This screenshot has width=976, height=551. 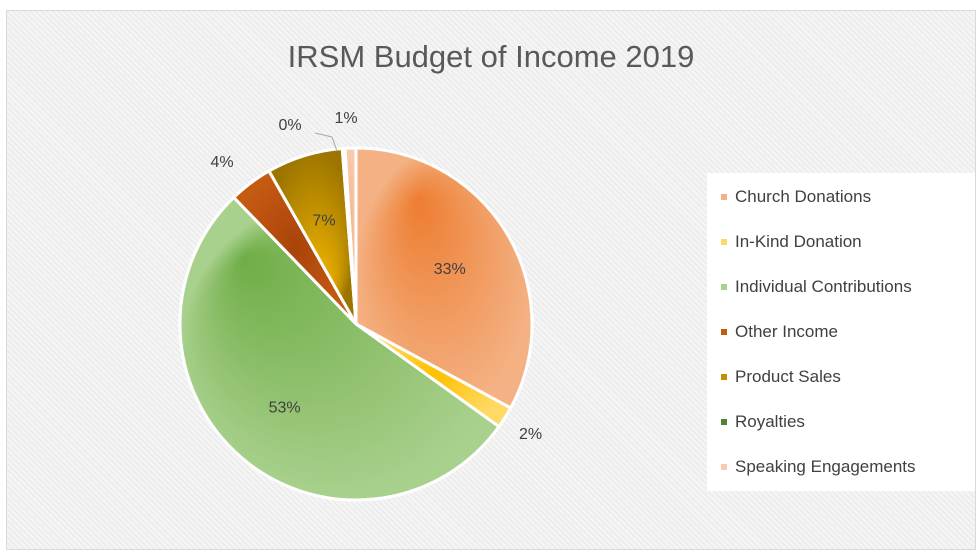 I want to click on legend-item-product-sales: Product Sales, so click(x=781, y=377).